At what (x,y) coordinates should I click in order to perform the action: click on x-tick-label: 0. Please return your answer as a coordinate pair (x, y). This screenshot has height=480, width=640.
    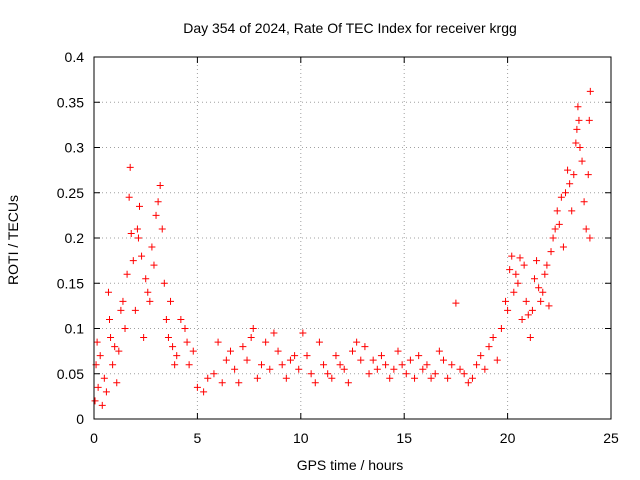
    Looking at the image, I should click on (94, 438).